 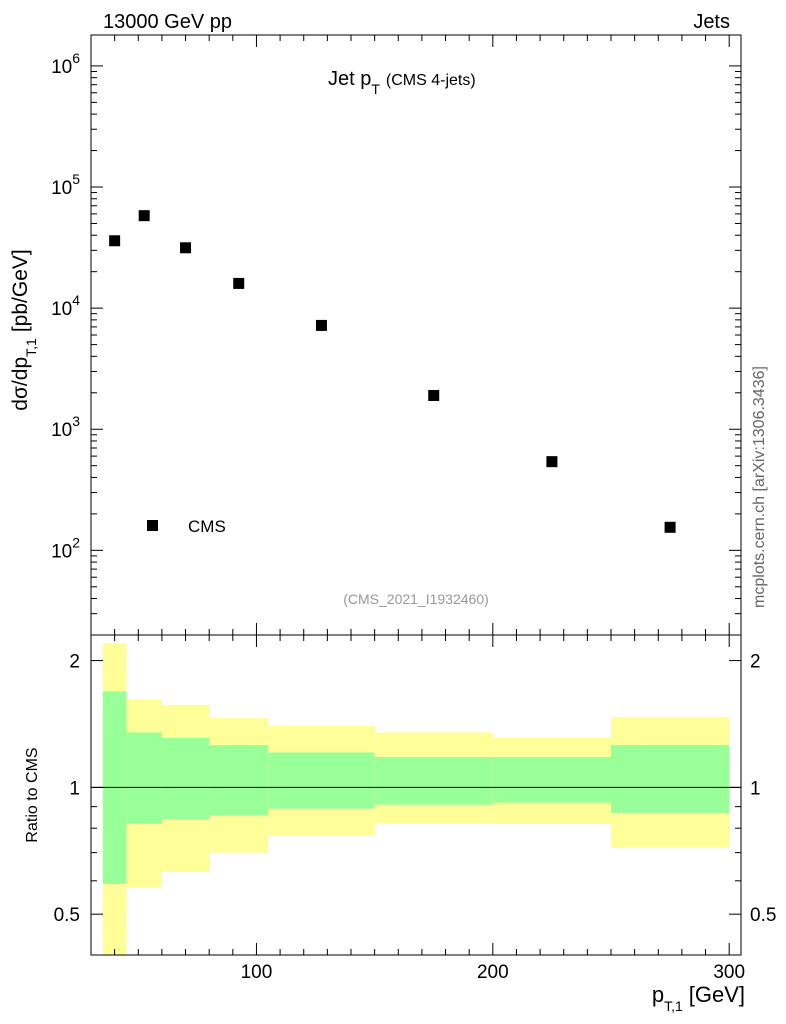 I want to click on x-tick-label: 200, so click(x=493, y=972).